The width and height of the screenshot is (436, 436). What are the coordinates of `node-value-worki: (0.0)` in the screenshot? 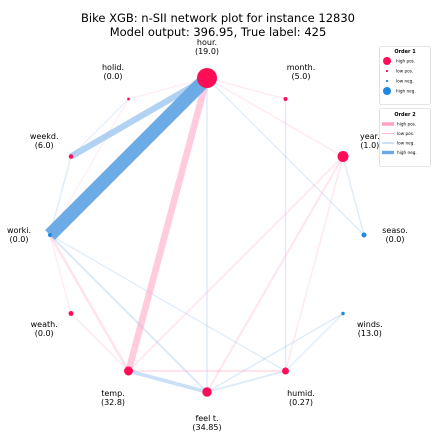 It's located at (19, 239).